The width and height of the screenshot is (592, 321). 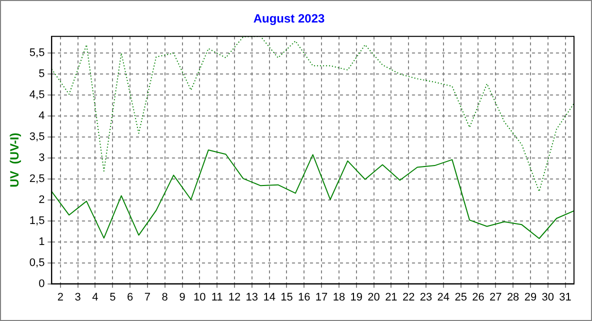 I want to click on x-tick-label: 28, so click(x=513, y=297).